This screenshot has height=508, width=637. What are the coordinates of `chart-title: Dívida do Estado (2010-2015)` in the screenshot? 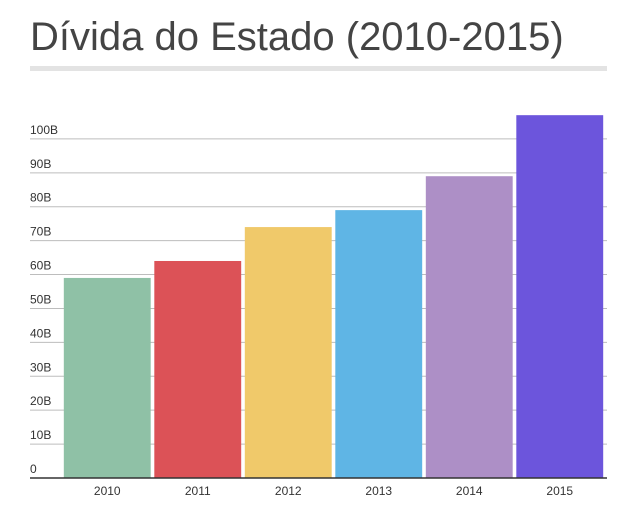 It's located at (297, 37).